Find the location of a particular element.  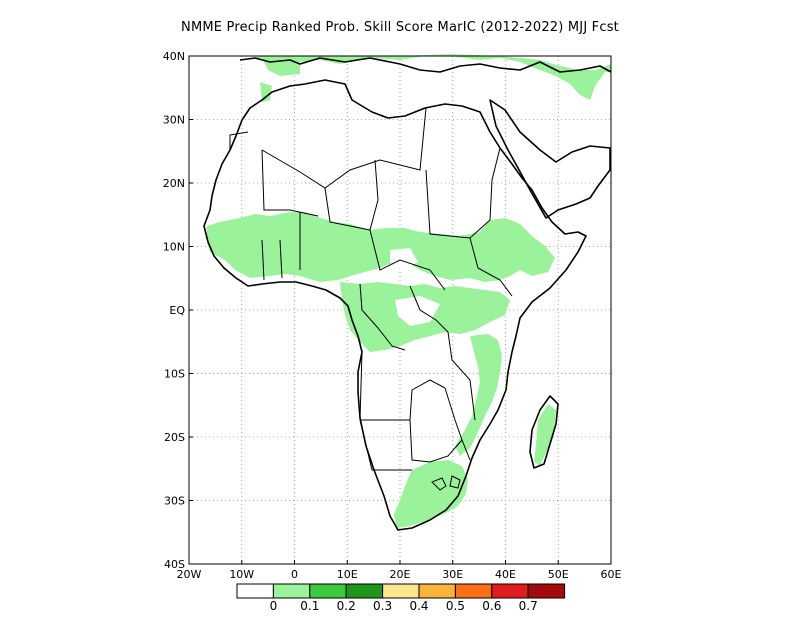

colorbar-label: 0.5 is located at coordinates (455, 606).